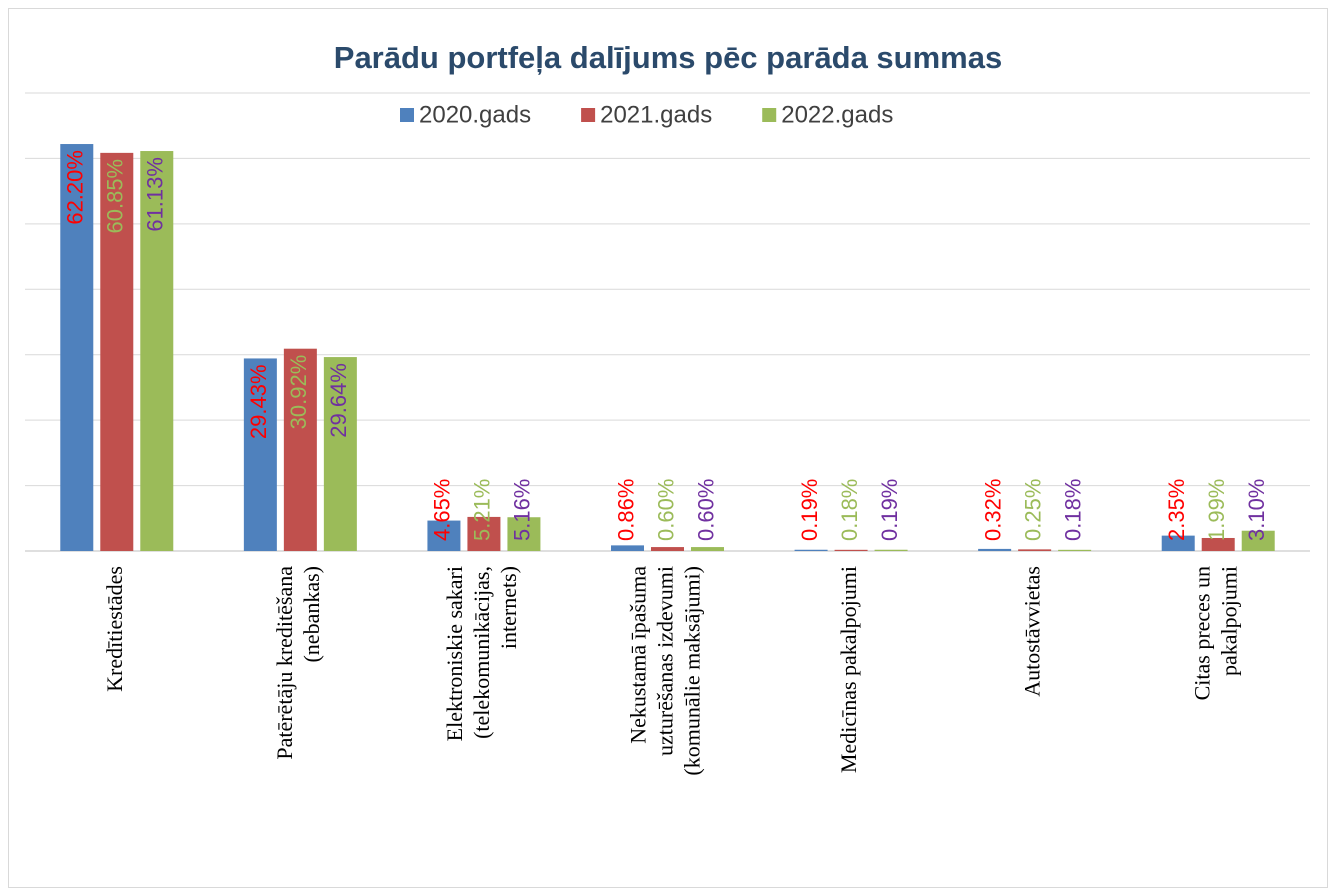  What do you see at coordinates (482, 510) in the screenshot?
I see `data-label: 5.21%` at bounding box center [482, 510].